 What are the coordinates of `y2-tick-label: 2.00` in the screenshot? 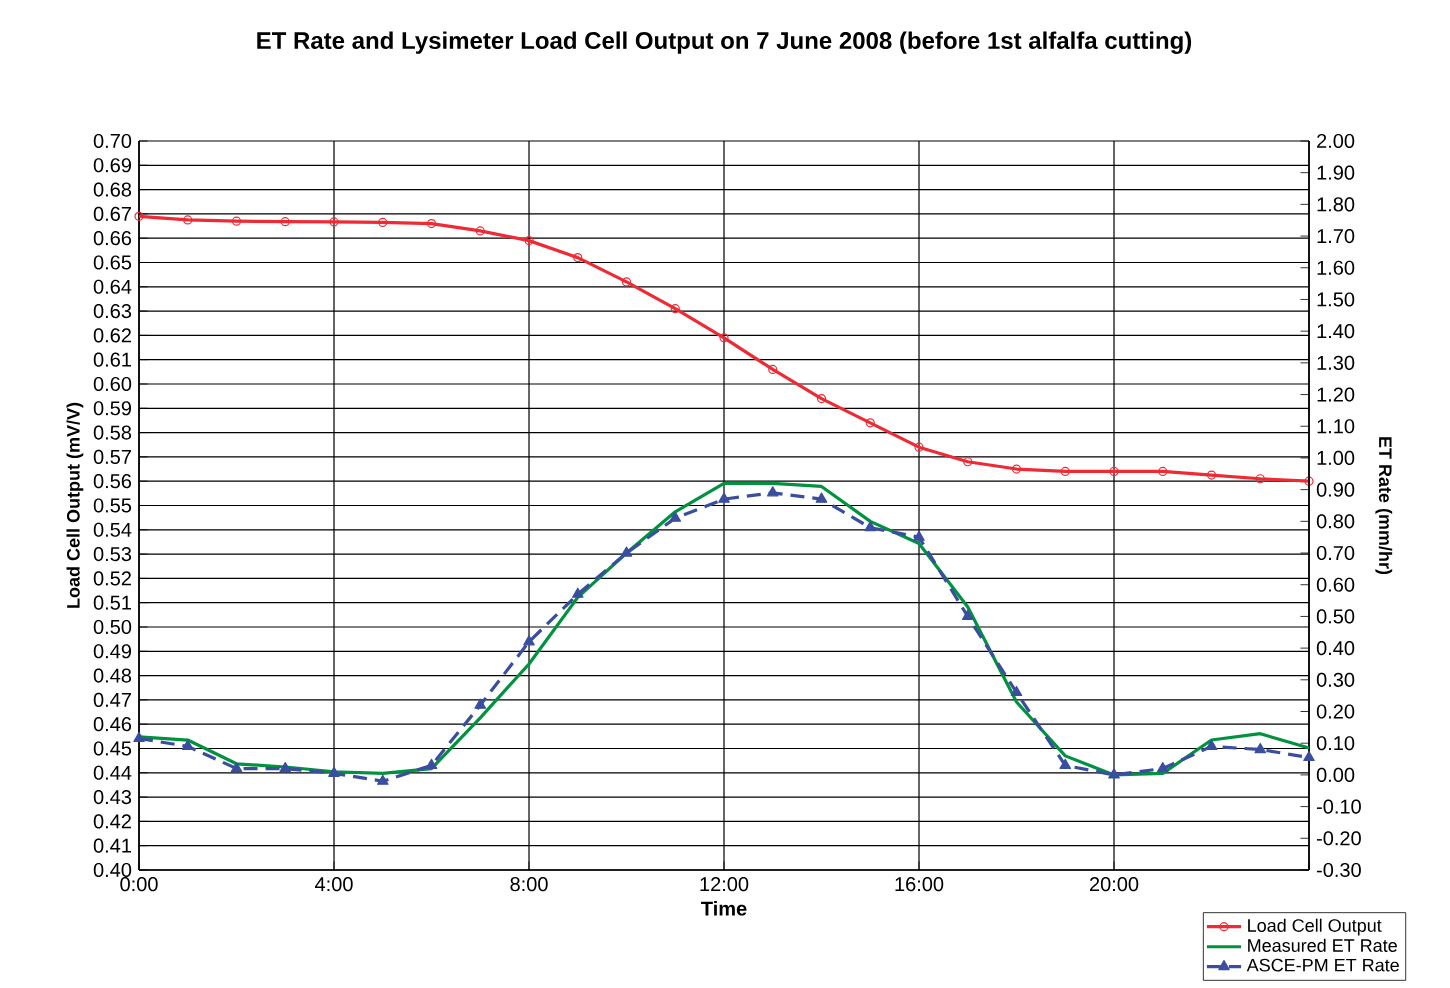 It's located at (1336, 141).